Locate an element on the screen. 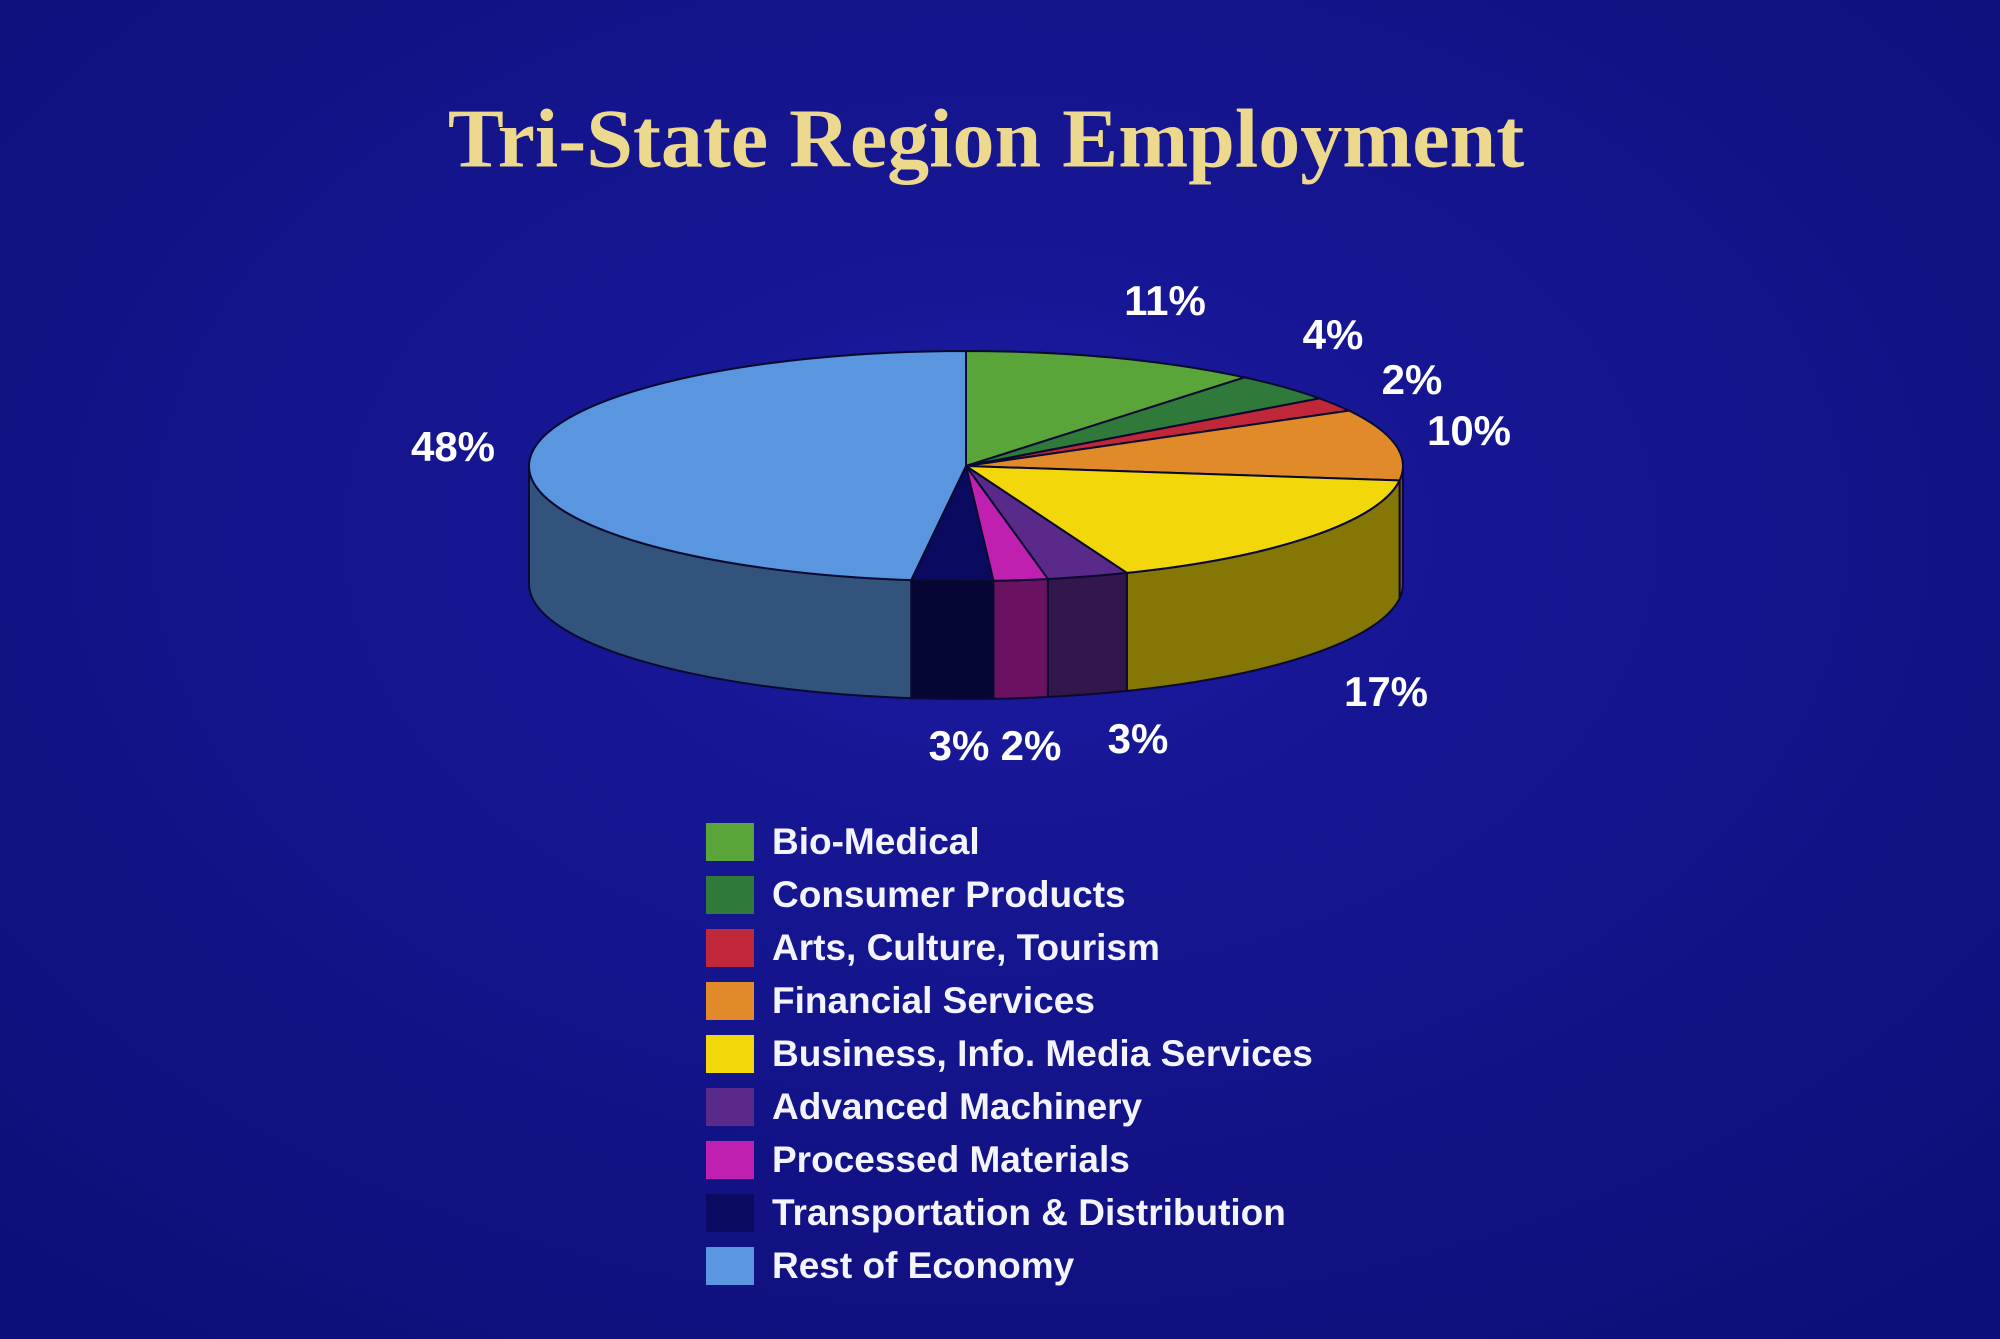 This screenshot has width=2000, height=1339. data-label: 48% is located at coordinates (453, 446).